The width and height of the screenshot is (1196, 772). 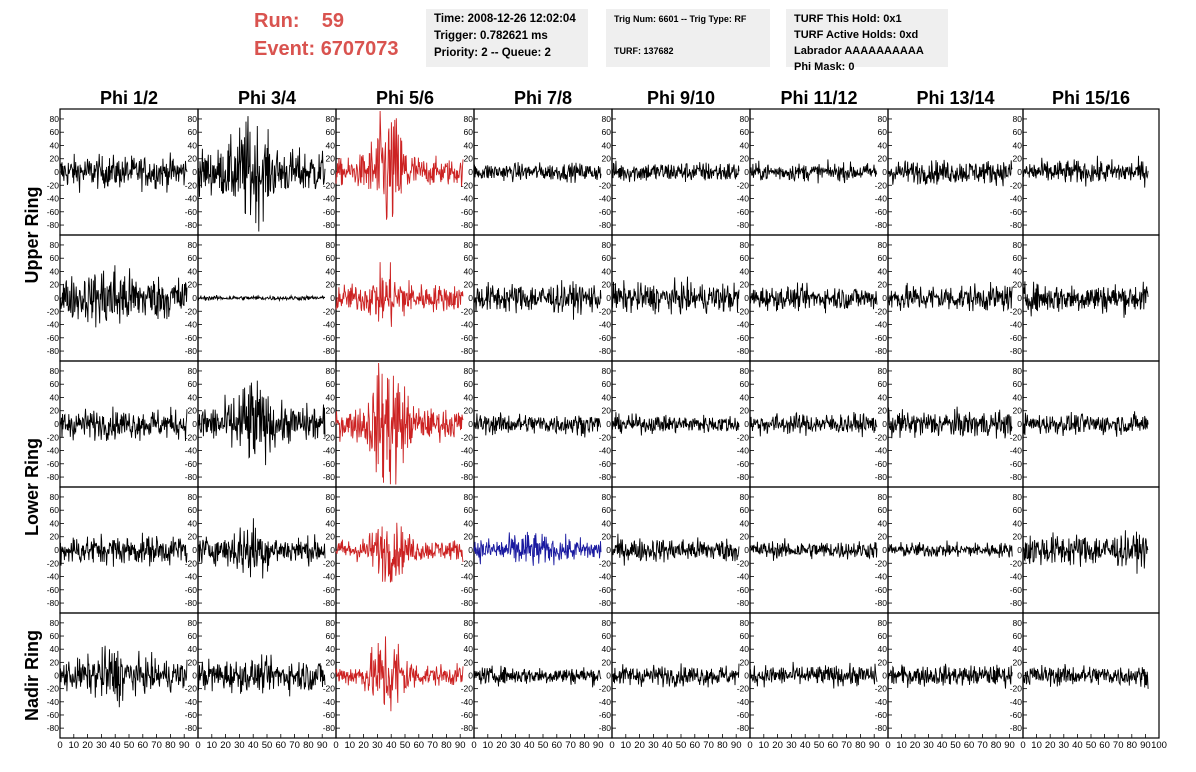 What do you see at coordinates (467, 689) in the screenshot?
I see `ytick-label-35-5: -20` at bounding box center [467, 689].